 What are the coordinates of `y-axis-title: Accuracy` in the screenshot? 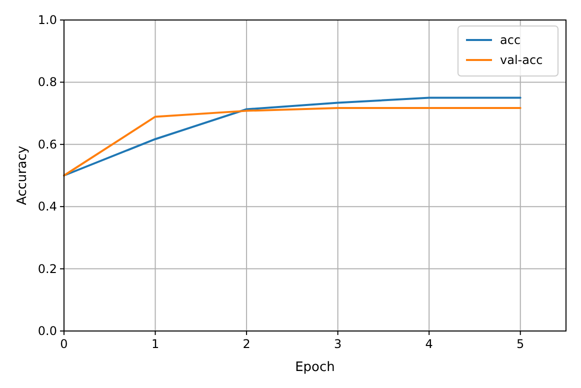 It's located at (22, 176).